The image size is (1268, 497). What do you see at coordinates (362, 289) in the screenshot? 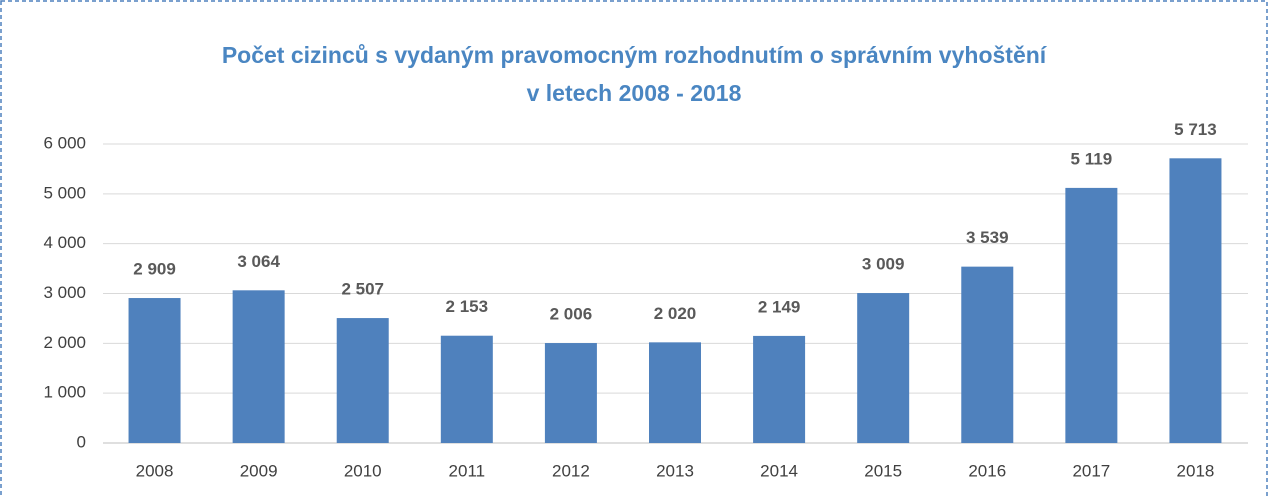
I see `data-label: 2 507` at bounding box center [362, 289].